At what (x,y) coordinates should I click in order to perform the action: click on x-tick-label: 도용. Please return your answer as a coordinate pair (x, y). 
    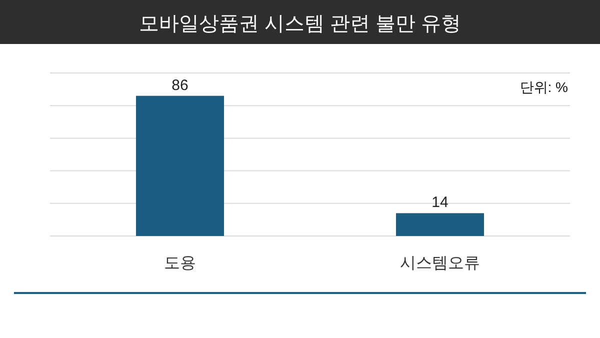
    Looking at the image, I should click on (180, 263).